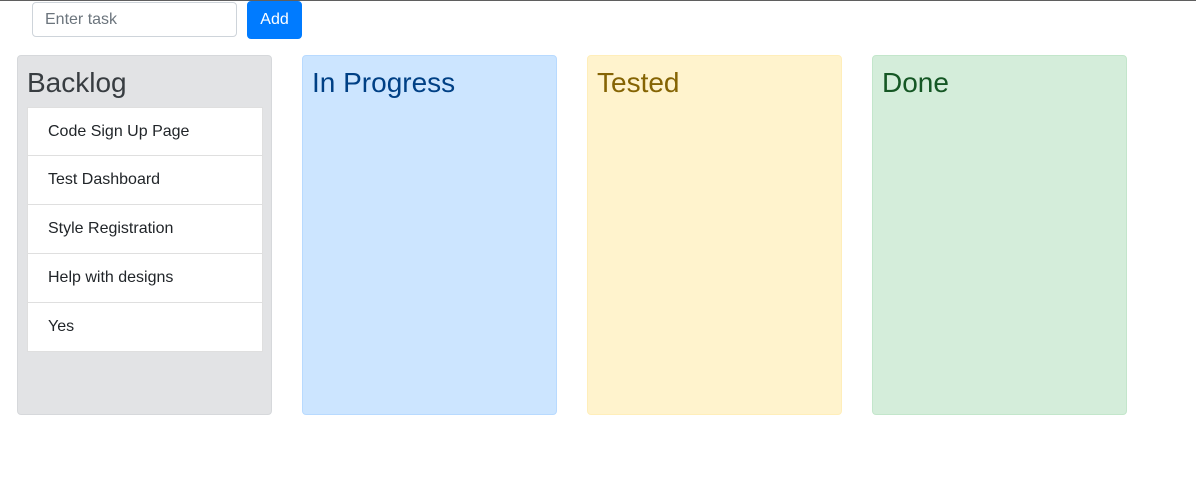 The height and width of the screenshot is (487, 1196). What do you see at coordinates (77, 82) in the screenshot?
I see `column-title-backlog: Backlog` at bounding box center [77, 82].